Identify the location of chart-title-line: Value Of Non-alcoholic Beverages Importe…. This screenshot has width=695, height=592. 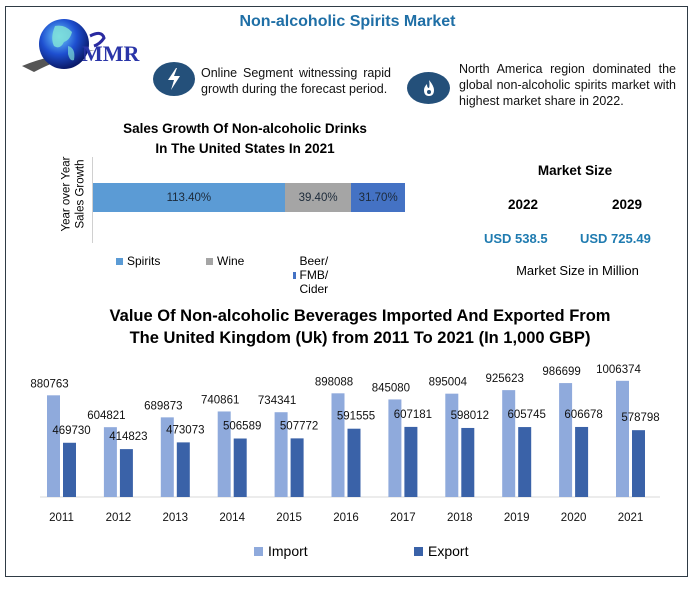
(360, 316).